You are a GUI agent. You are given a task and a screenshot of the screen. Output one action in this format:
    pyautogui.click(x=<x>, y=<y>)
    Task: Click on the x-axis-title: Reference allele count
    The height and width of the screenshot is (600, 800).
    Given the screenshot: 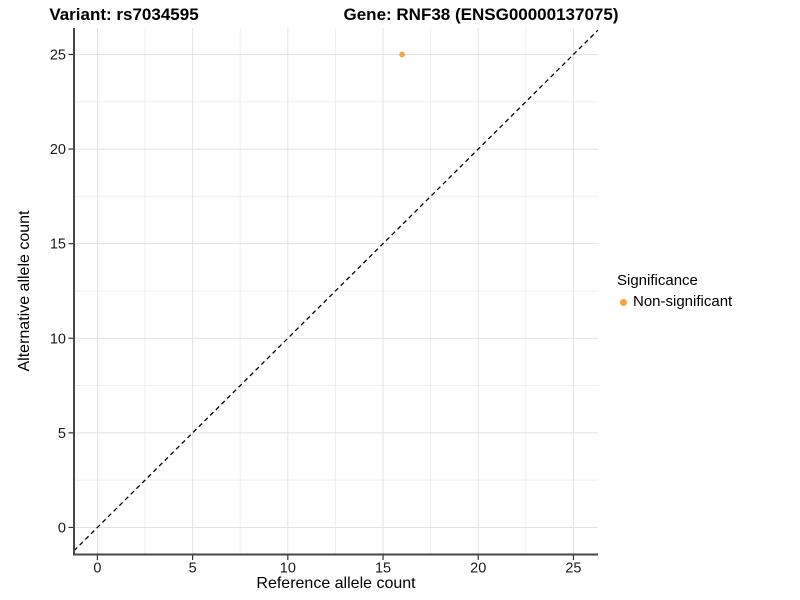 What is the action you would take?
    pyautogui.click(x=336, y=583)
    